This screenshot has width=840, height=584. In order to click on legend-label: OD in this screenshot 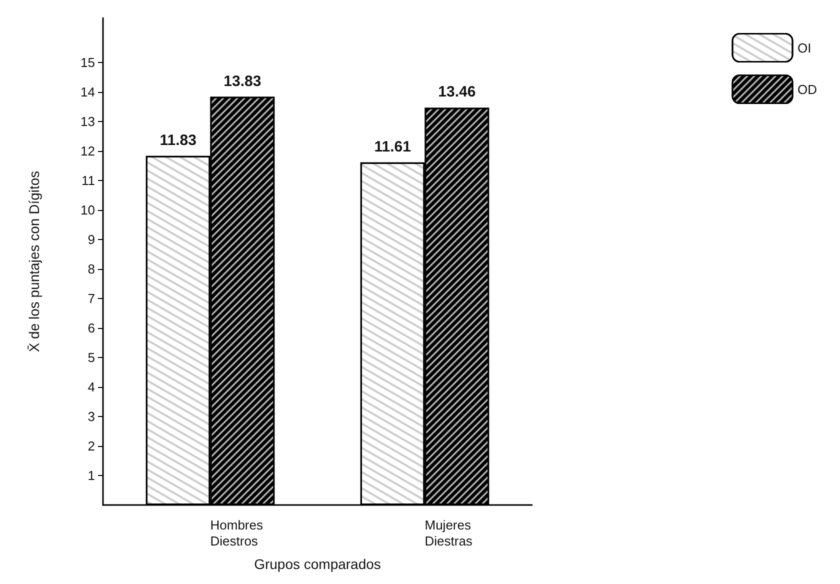, I will do `click(807, 89)`.